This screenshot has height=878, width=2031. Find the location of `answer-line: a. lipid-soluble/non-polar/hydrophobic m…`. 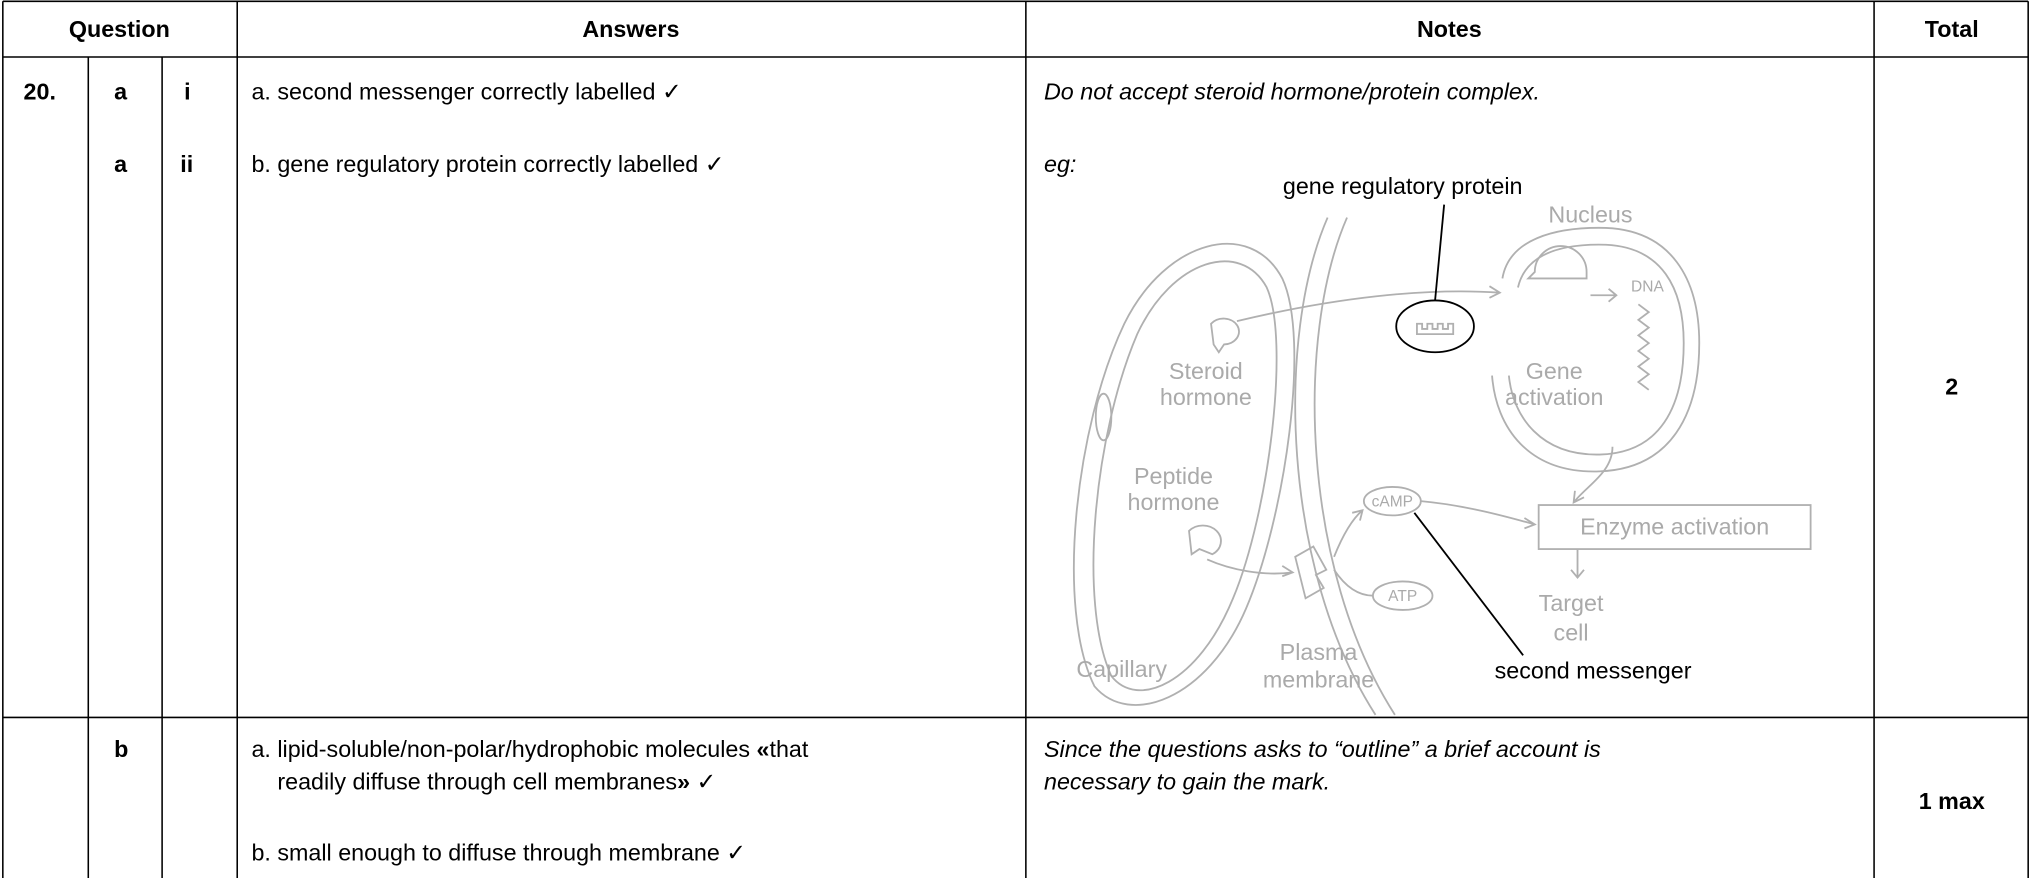

answer-line: a. lipid-soluble/non-polar/hydrophobic m… is located at coordinates (529, 749).